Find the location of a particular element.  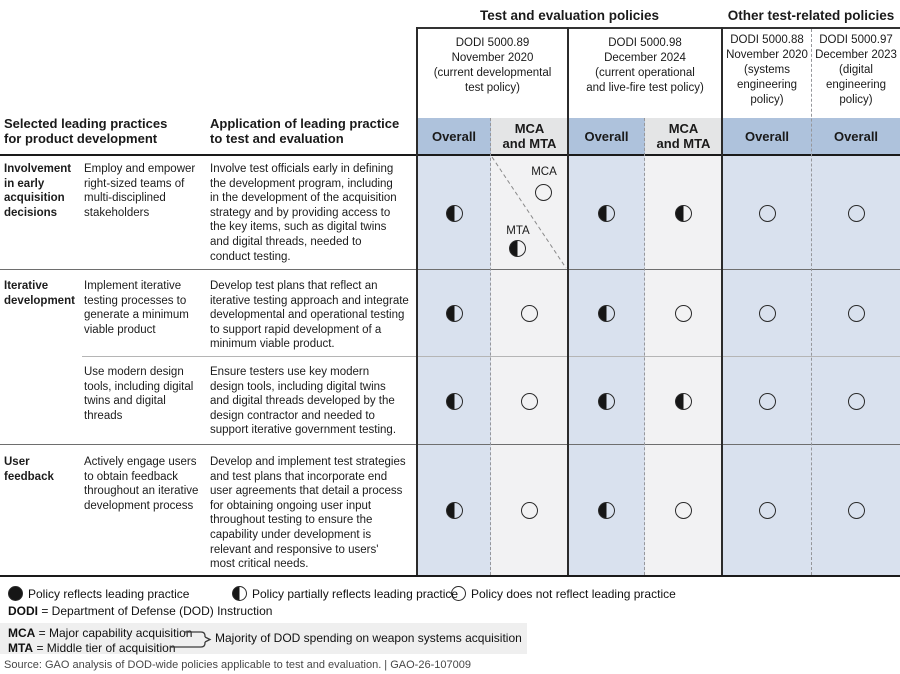

legend-label-full: Policy reflects leading practice is located at coordinates (109, 594).